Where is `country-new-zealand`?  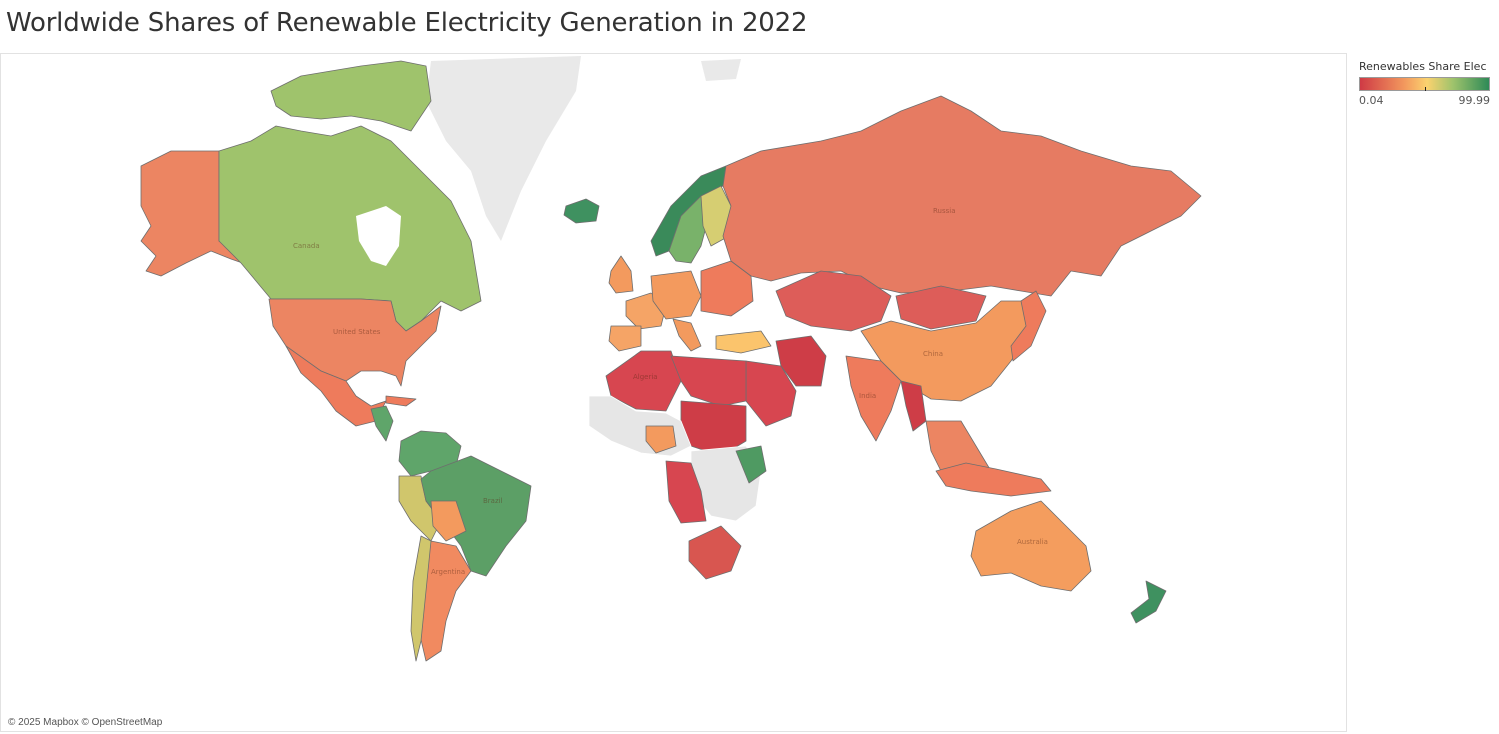 country-new-zealand is located at coordinates (1148, 602).